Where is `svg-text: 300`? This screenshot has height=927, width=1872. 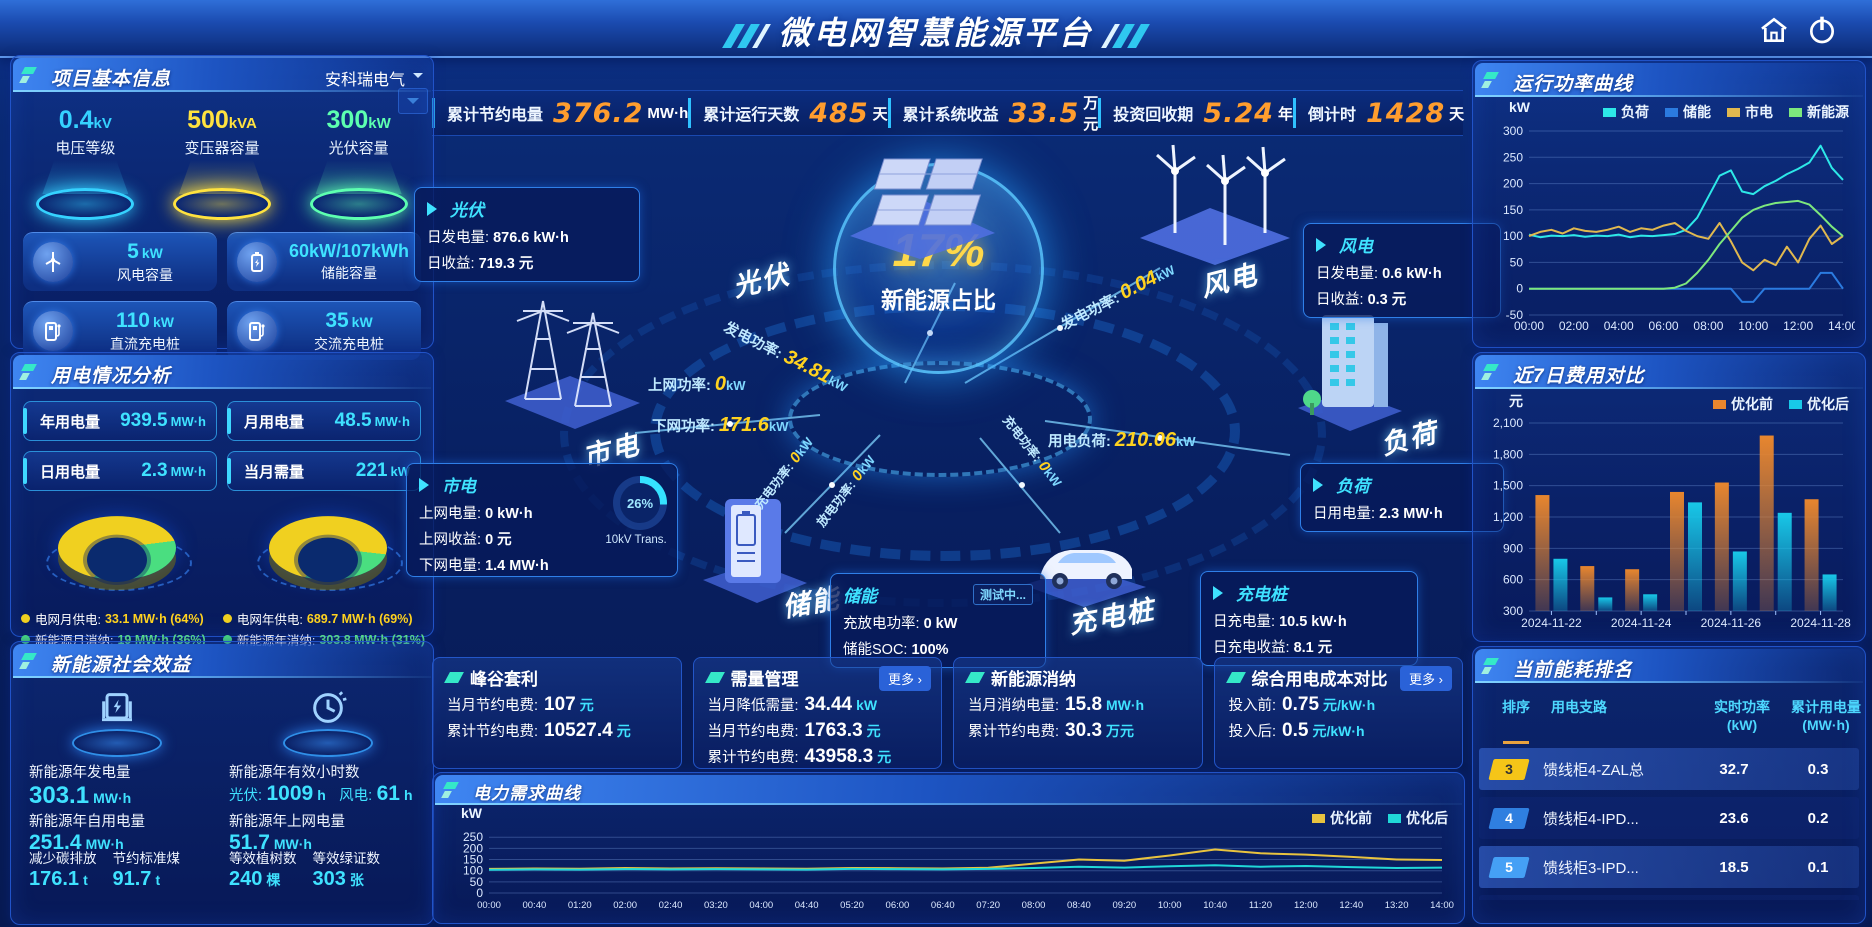
svg-text: 300 is located at coordinates (1513, 611).